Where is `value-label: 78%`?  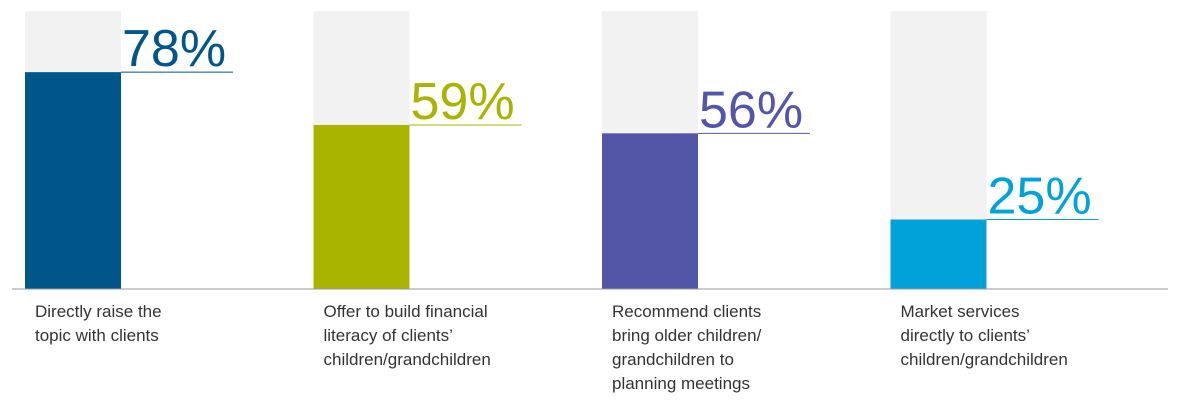
value-label: 78% is located at coordinates (174, 49).